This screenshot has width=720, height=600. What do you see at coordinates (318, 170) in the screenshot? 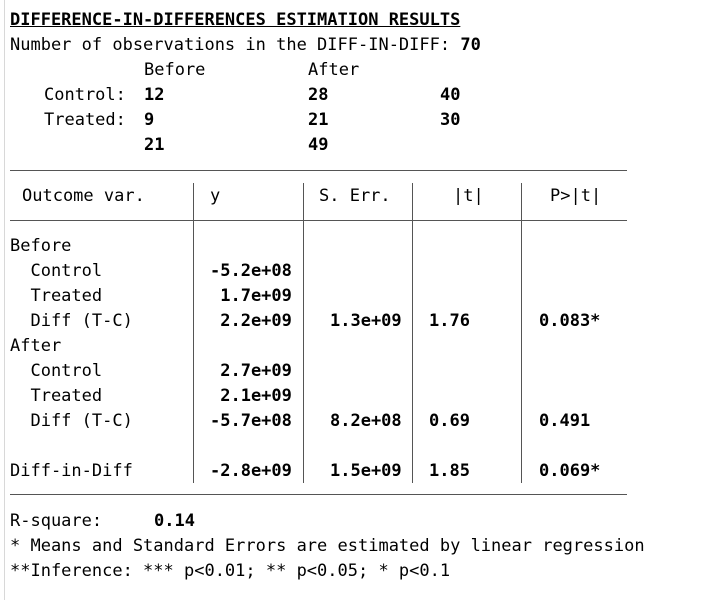
I see `table-top-rule` at bounding box center [318, 170].